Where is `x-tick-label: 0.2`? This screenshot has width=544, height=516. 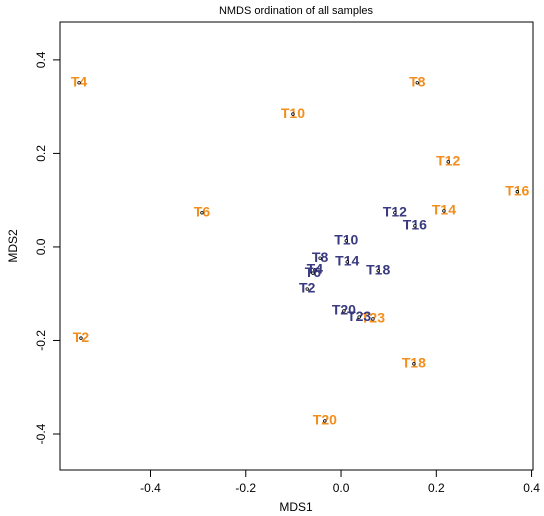 x-tick-label: 0.2 is located at coordinates (436, 488).